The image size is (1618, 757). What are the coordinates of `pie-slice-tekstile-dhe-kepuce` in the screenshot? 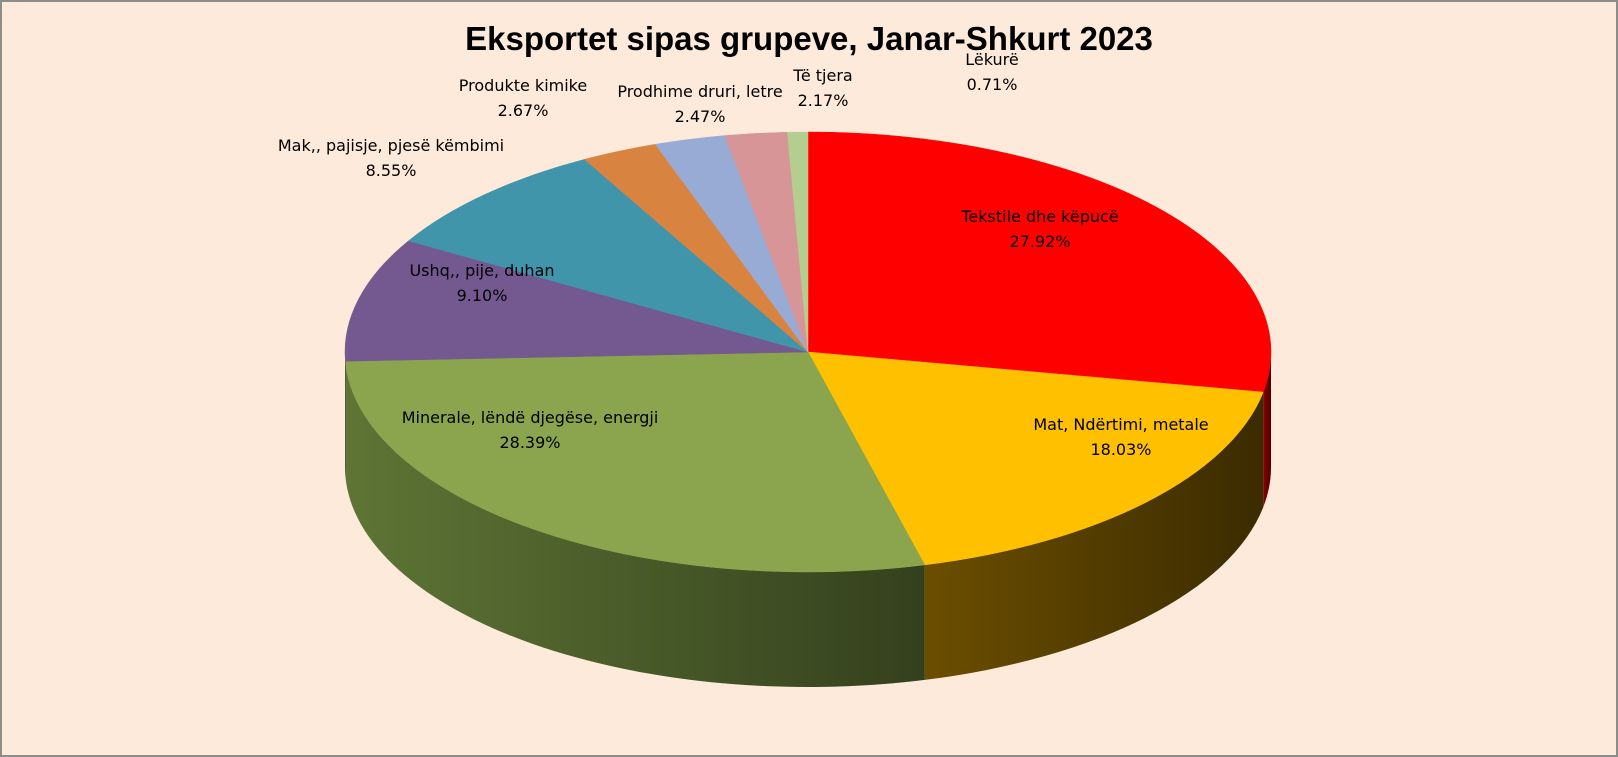 It's located at (1039, 262).